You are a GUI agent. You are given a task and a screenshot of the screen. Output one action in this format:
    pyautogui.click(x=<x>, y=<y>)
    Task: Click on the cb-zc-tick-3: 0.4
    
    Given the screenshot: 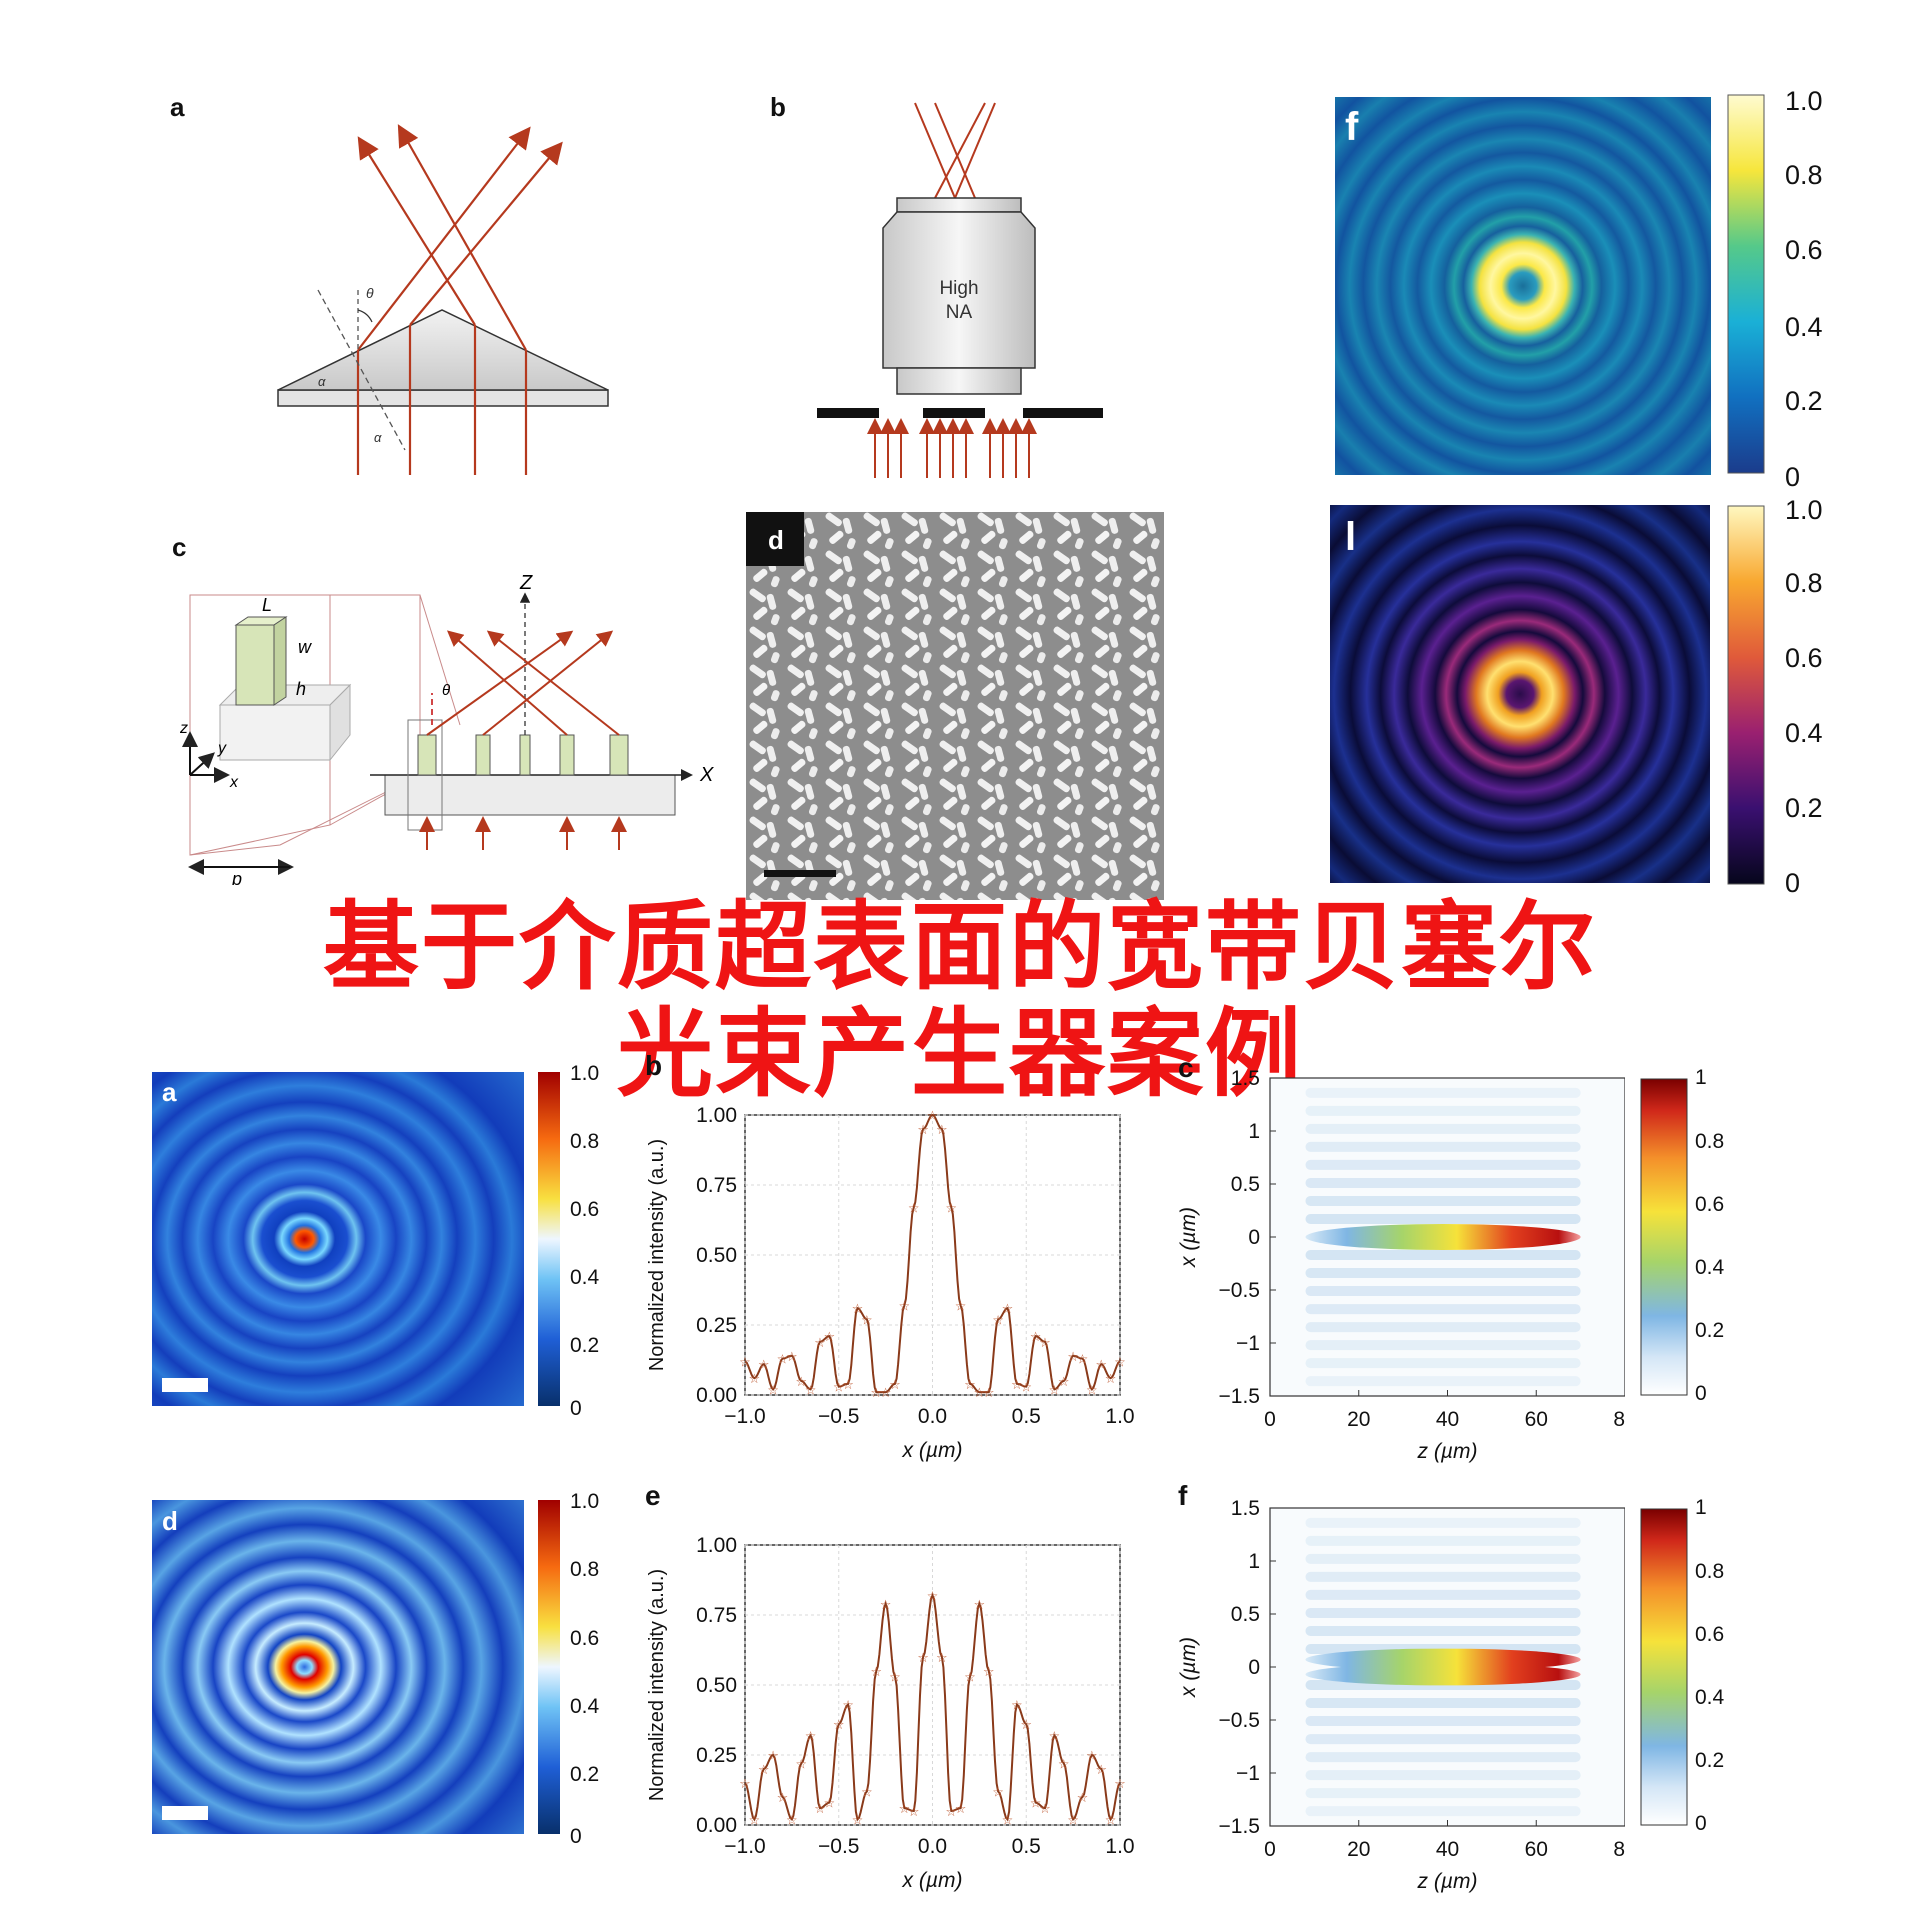 What is the action you would take?
    pyautogui.click(x=1710, y=1267)
    